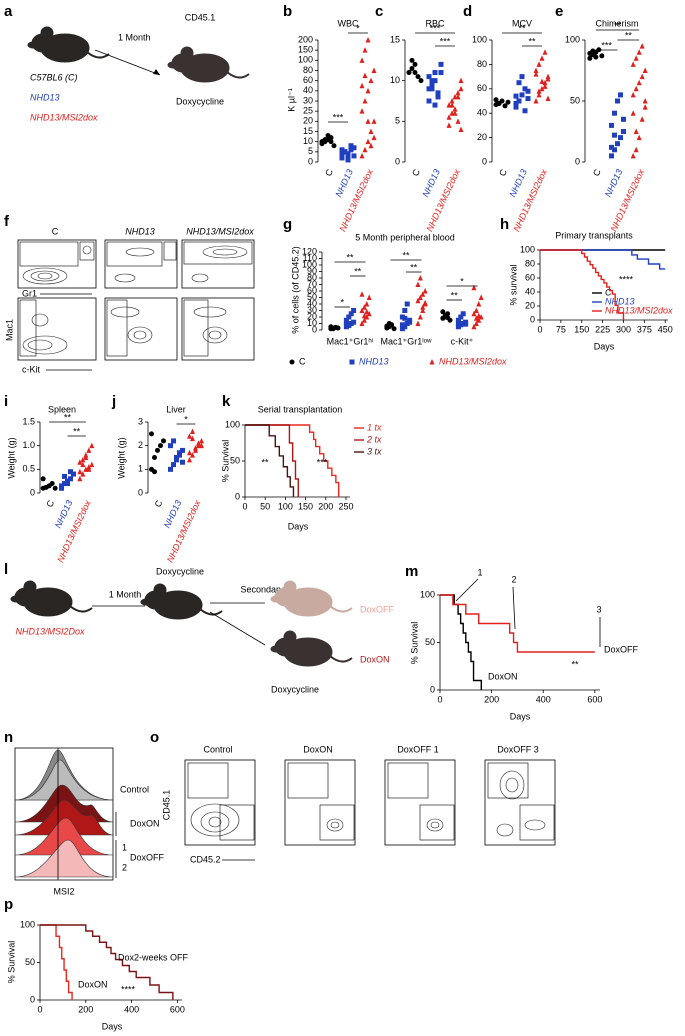 This screenshot has height=1036, width=685. What do you see at coordinates (8, 737) in the screenshot?
I see `panel-letter: n` at bounding box center [8, 737].